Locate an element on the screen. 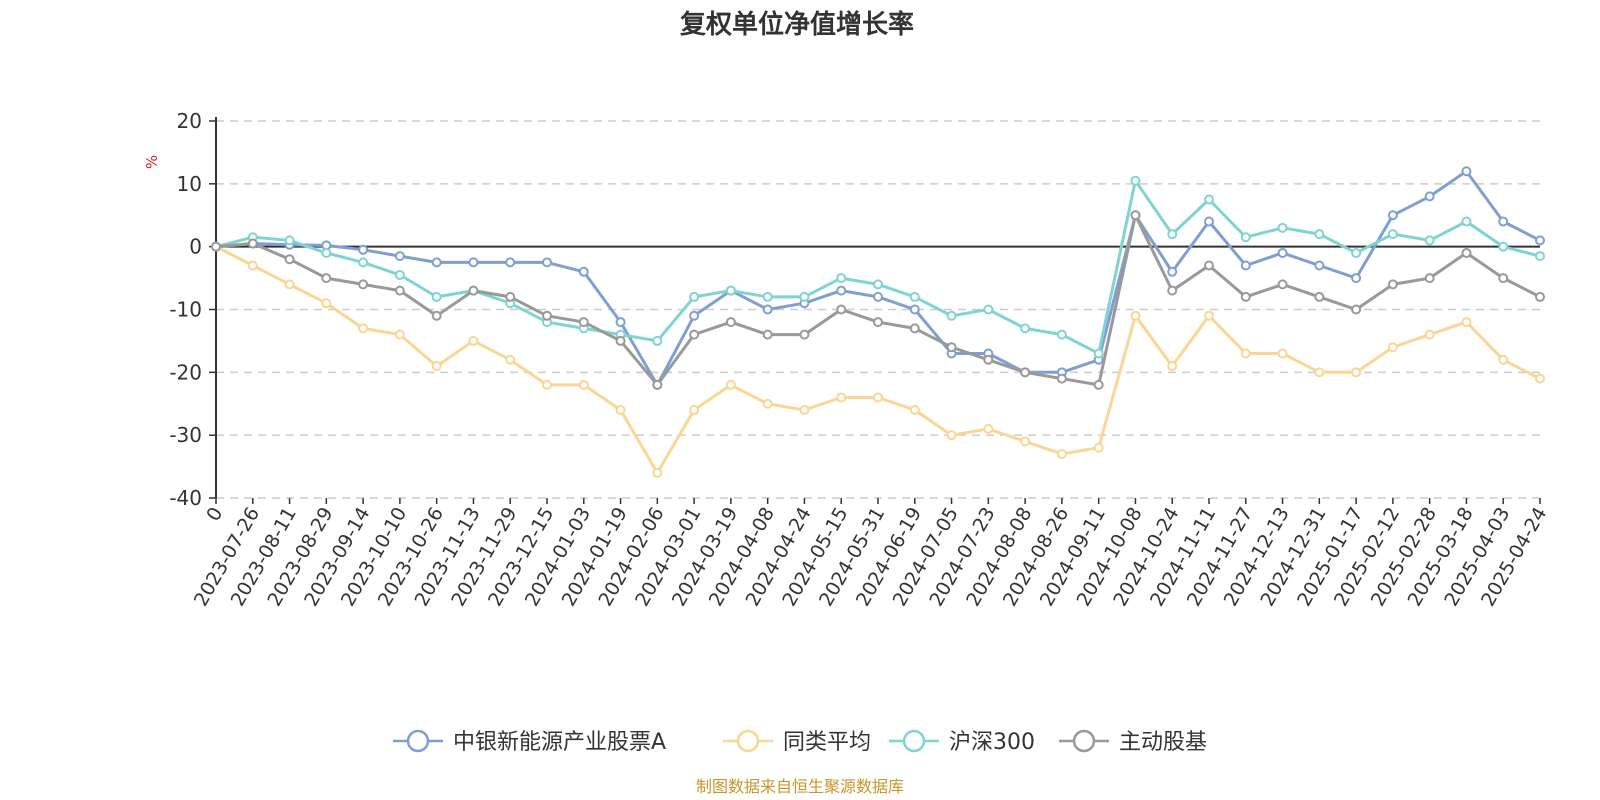  source-note: 制图数据来自恒生聚源数据库 is located at coordinates (800, 786).